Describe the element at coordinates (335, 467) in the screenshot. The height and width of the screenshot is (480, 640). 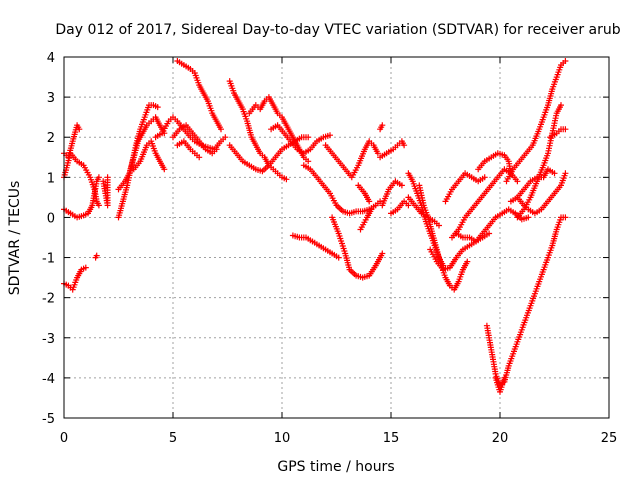
I see `x-axis-label: GPS time / hours` at that location.